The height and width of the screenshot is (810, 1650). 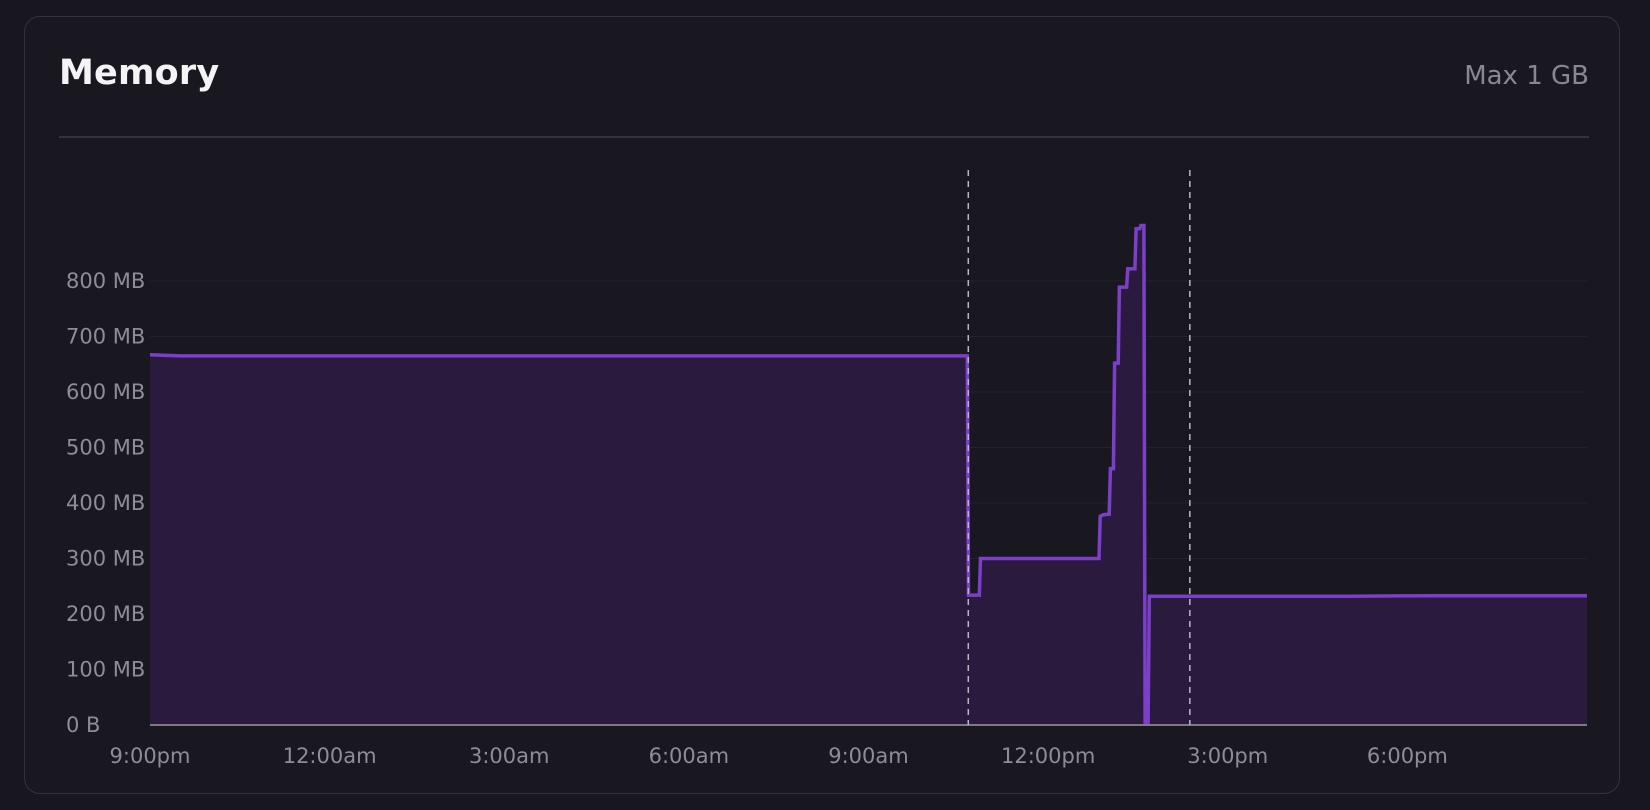 I want to click on chart-title: Memory, so click(x=139, y=73).